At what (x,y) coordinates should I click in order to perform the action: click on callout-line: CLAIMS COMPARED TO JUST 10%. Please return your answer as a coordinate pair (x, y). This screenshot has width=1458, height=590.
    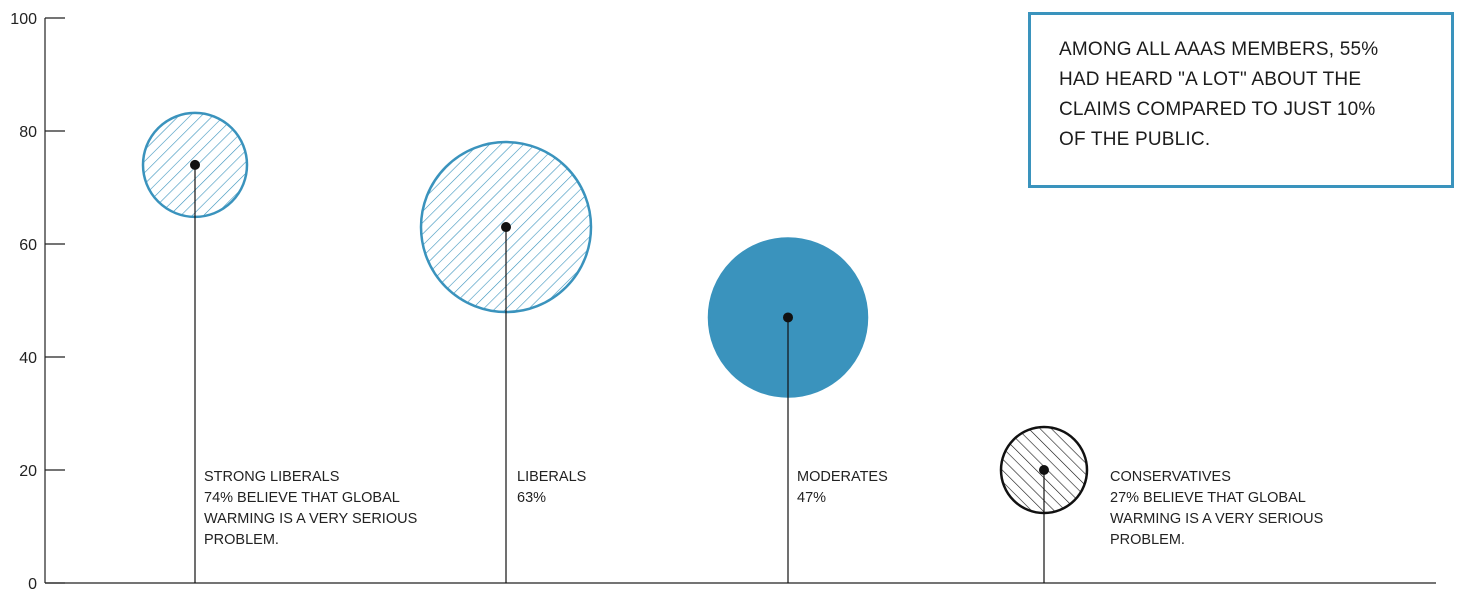
    Looking at the image, I should click on (1217, 109).